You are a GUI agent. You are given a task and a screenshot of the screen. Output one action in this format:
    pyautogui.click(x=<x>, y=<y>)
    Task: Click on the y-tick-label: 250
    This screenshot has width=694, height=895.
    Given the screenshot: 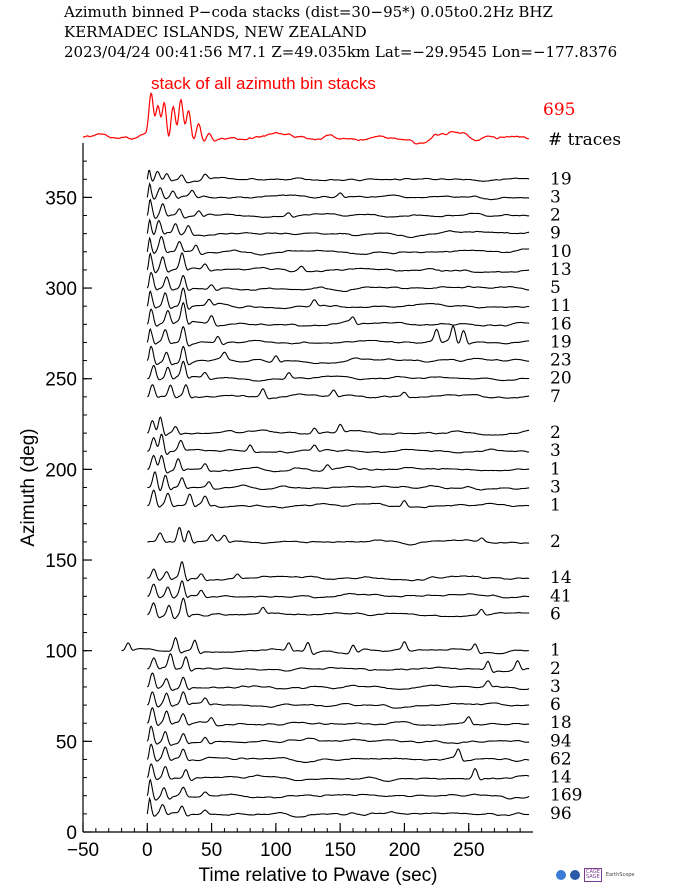 What is the action you would take?
    pyautogui.click(x=61, y=380)
    